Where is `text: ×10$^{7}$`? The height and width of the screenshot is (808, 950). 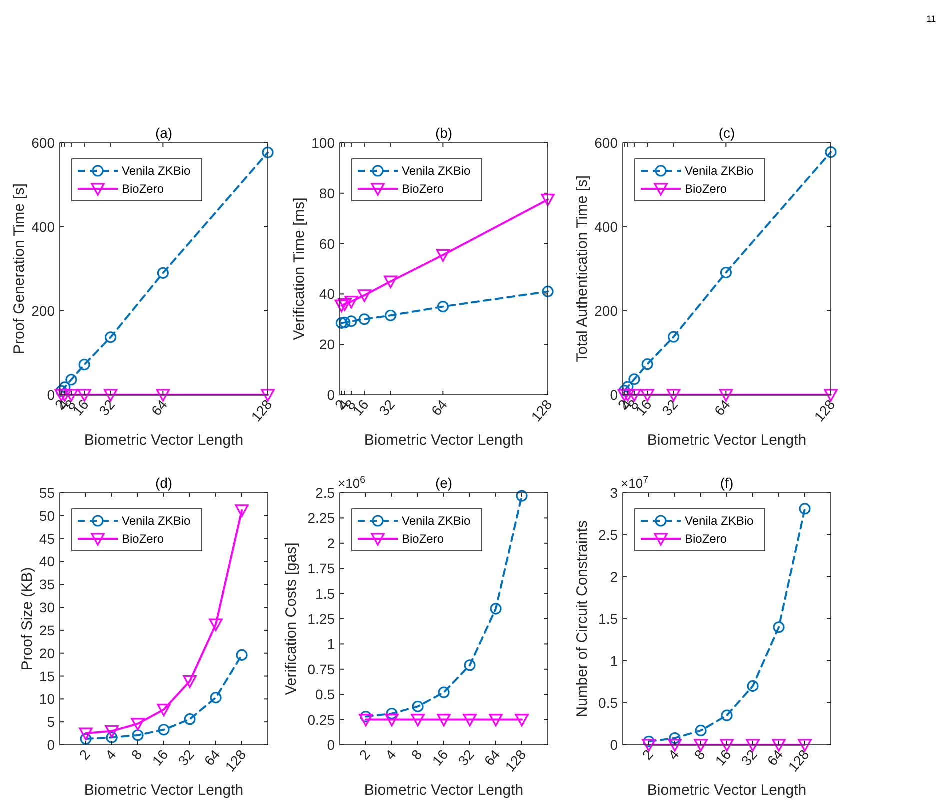 text: ×10$^{7}$ is located at coordinates (634, 482).